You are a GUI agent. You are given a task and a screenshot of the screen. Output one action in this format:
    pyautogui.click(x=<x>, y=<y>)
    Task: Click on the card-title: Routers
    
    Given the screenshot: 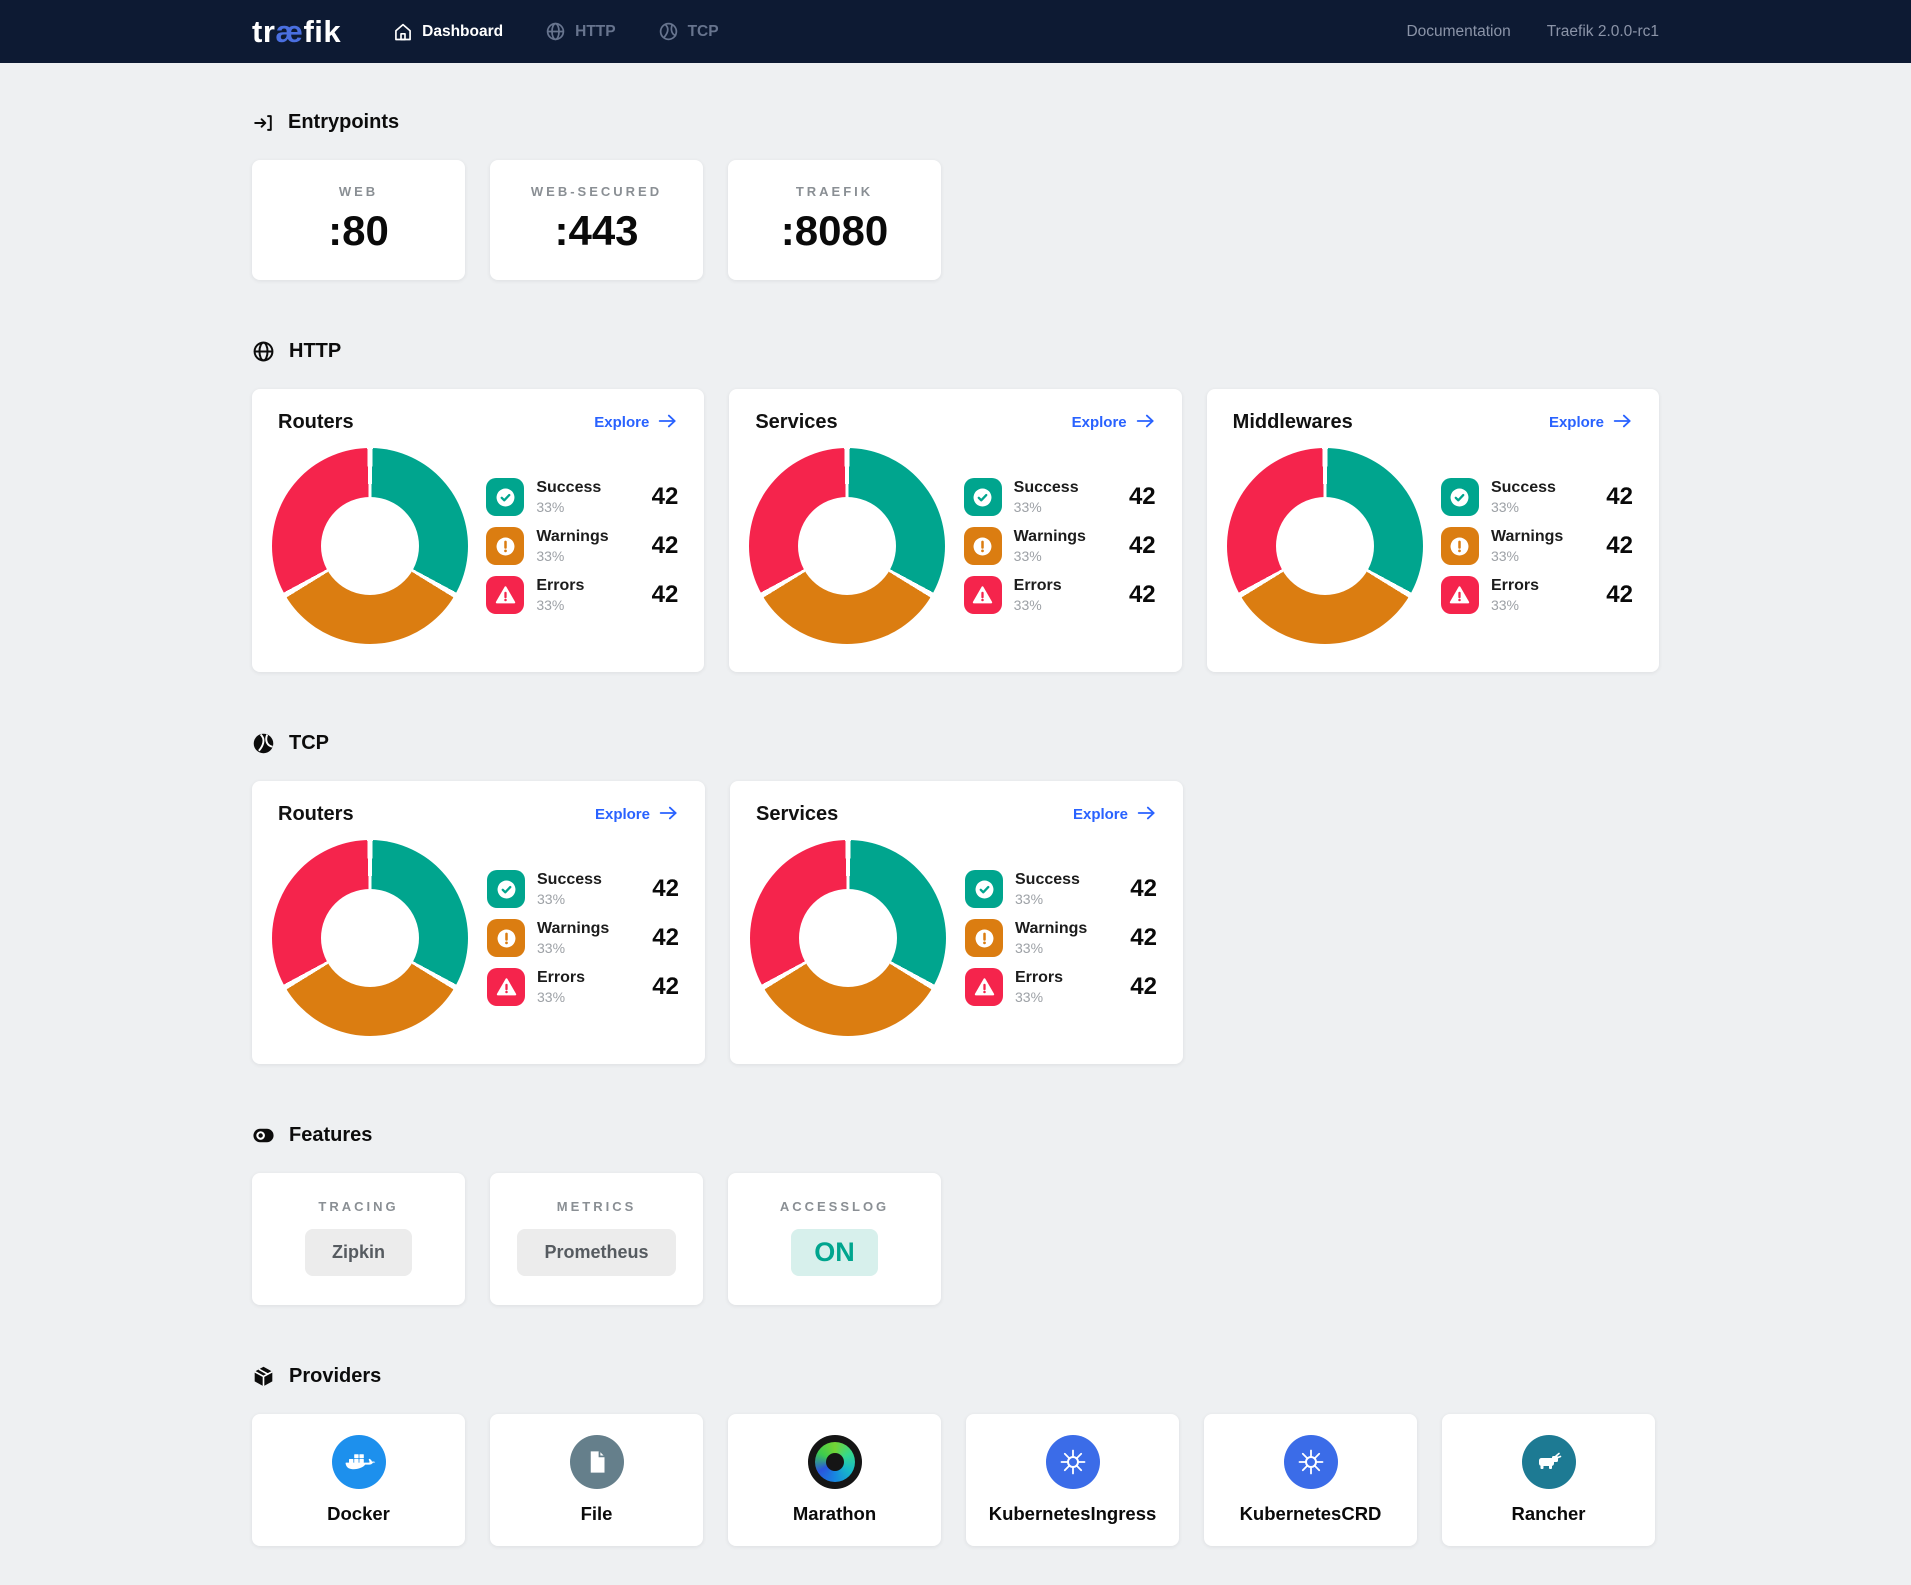 What is the action you would take?
    pyautogui.click(x=316, y=814)
    